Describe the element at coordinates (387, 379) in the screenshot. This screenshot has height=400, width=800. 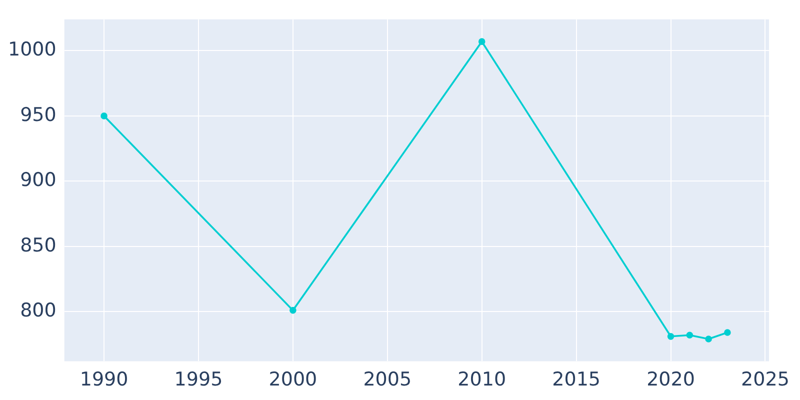
I see `x-tick-label: 2005` at that location.